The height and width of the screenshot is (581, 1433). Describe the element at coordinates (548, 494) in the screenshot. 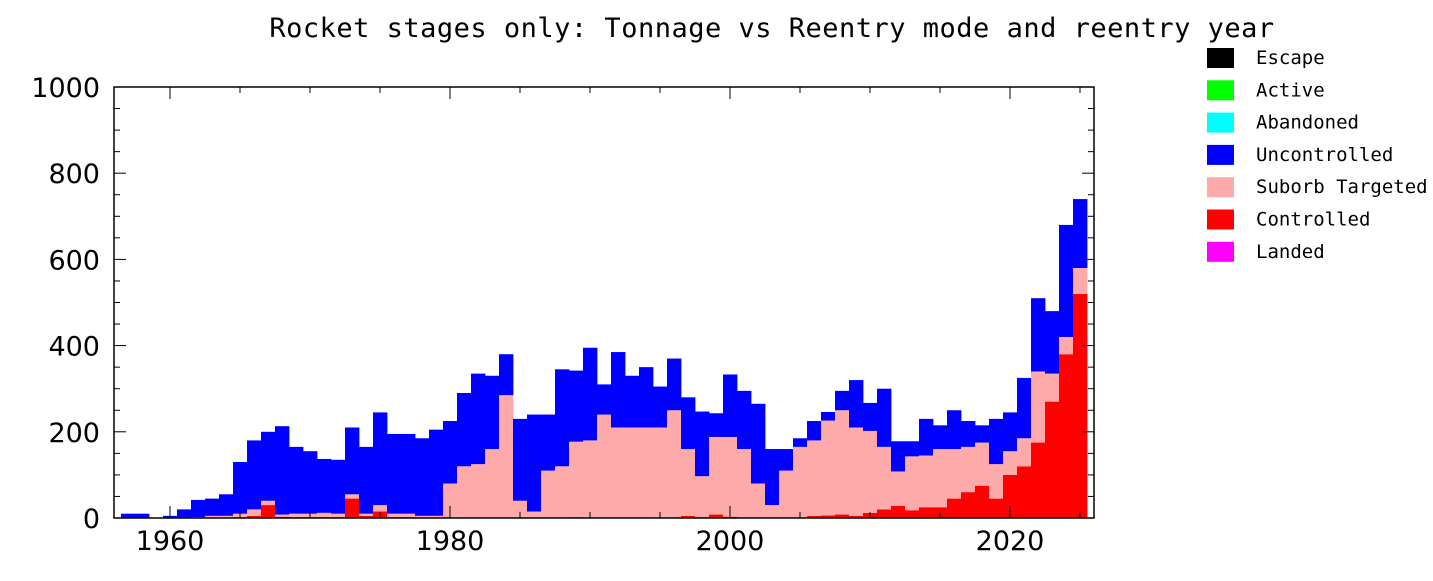

I see `bar-suborb-targeted-1987` at that location.